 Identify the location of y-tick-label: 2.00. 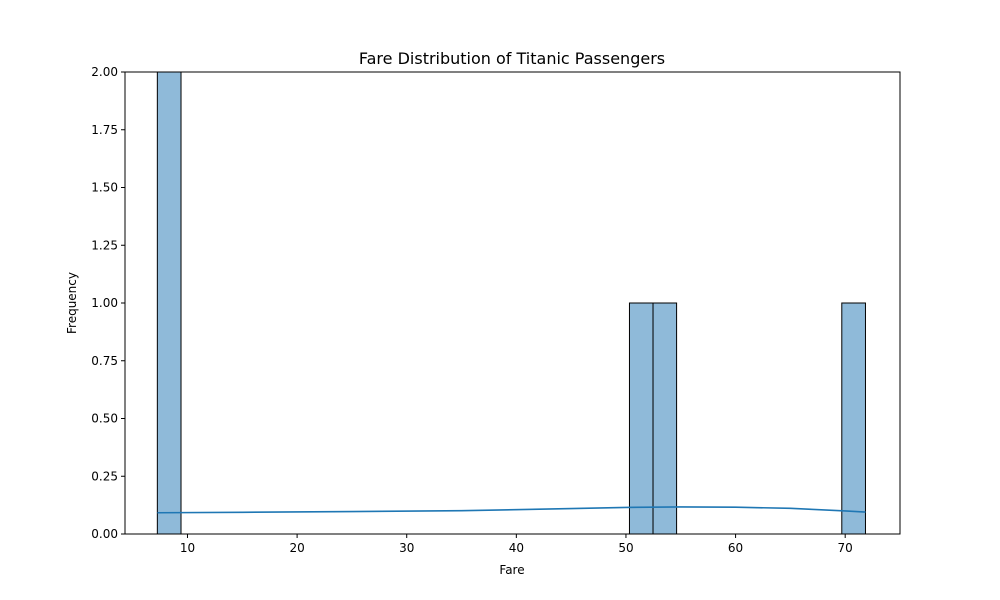
(104, 72).